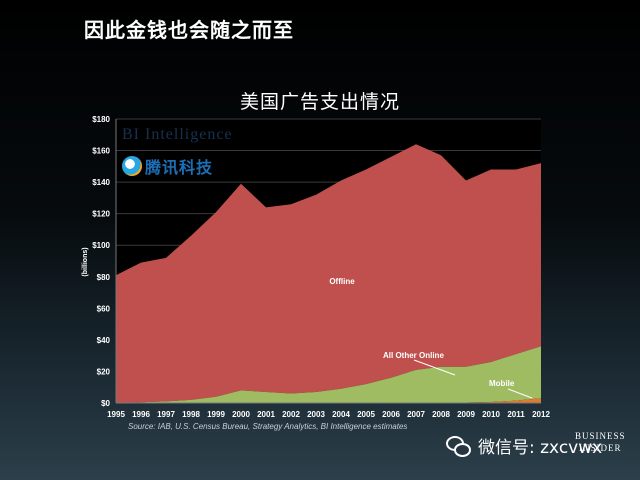 The height and width of the screenshot is (480, 640). What do you see at coordinates (342, 281) in the screenshot?
I see `series-label-offline: Offline` at bounding box center [342, 281].